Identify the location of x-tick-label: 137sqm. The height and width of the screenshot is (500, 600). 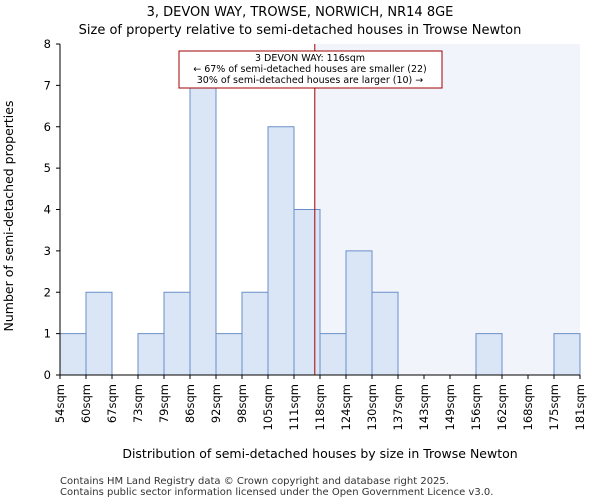
(398, 407).